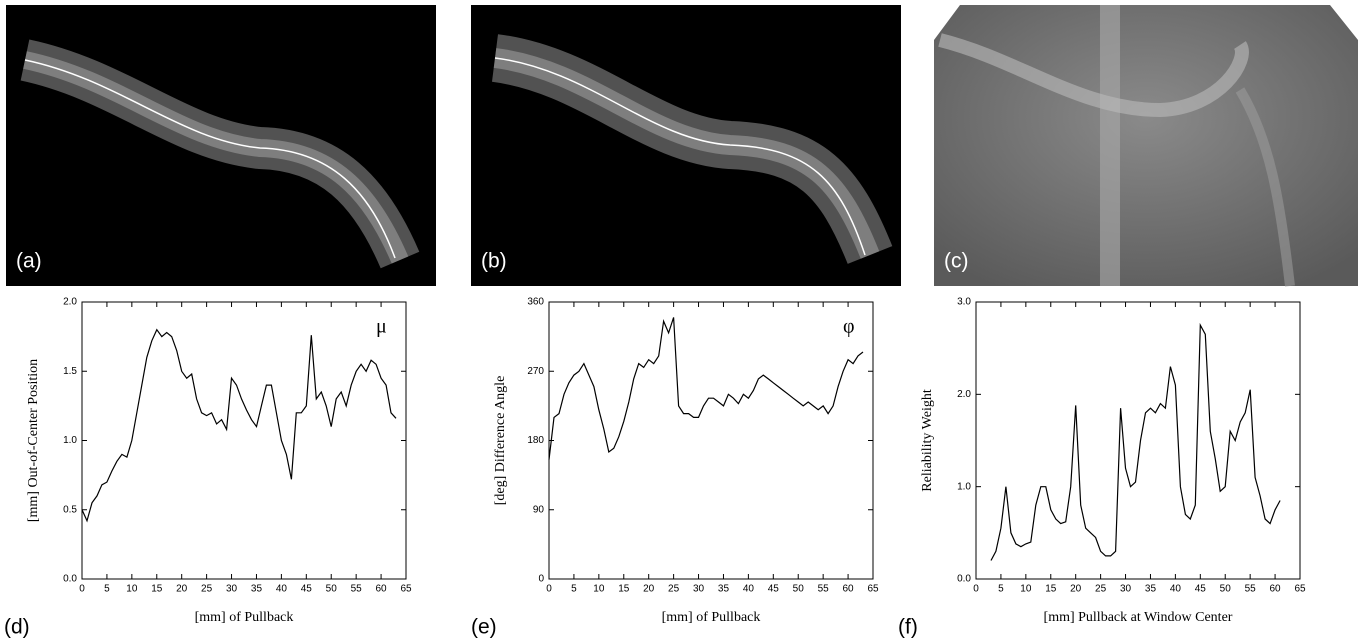  Describe the element at coordinates (927, 440) in the screenshot. I see `y-axis-title: Reliability Weight` at that location.